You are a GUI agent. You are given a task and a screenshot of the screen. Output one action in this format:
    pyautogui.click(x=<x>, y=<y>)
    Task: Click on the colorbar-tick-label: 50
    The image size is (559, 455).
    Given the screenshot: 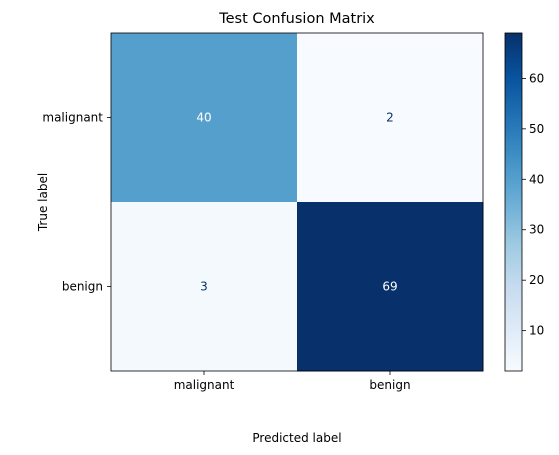 What is the action you would take?
    pyautogui.click(x=536, y=129)
    